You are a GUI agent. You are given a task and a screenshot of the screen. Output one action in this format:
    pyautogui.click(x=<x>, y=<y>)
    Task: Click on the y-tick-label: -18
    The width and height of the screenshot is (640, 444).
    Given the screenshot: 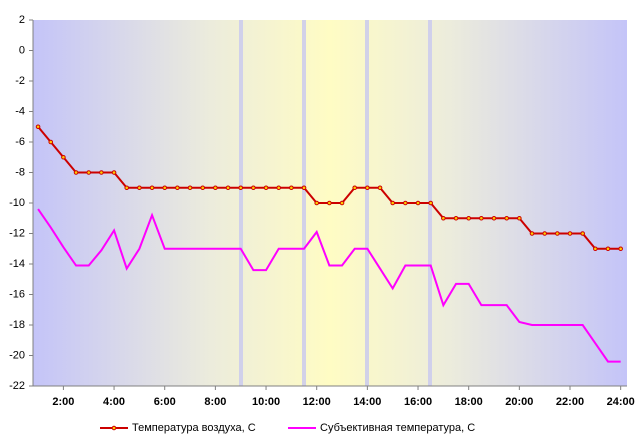 What is the action you would take?
    pyautogui.click(x=17, y=325)
    